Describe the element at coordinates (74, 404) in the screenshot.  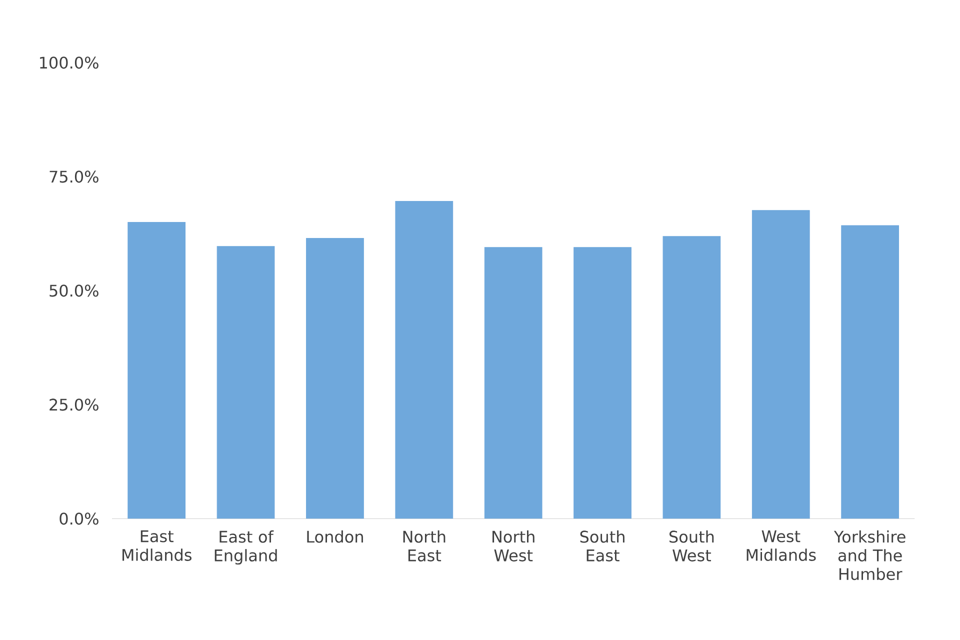
I see `y-tick-label: 25.0%` at that location.